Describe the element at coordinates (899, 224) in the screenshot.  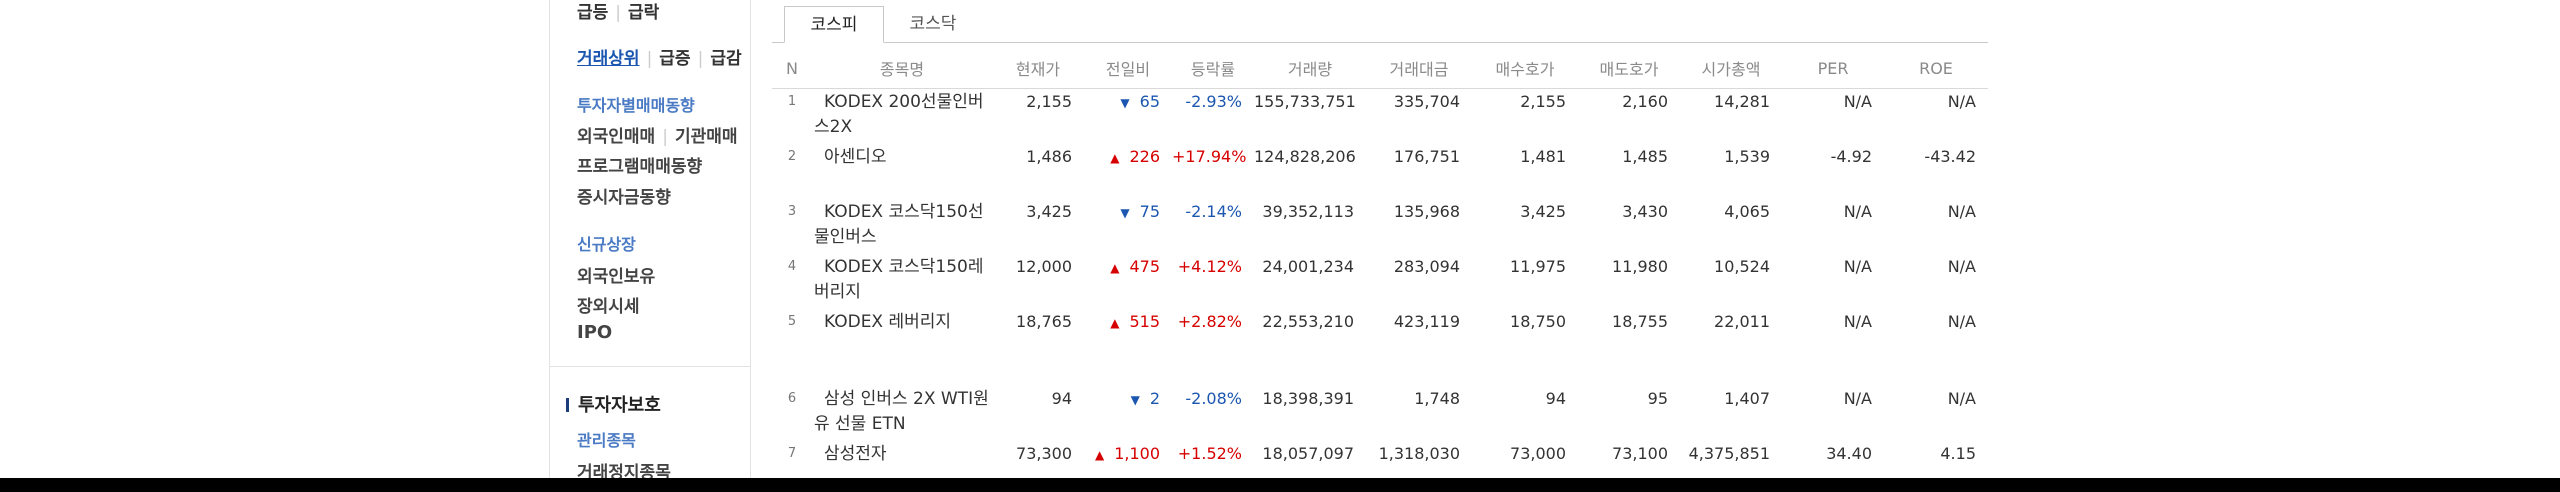
I see `stock-name-link: KODEX 코스닥150선물인버스` at that location.